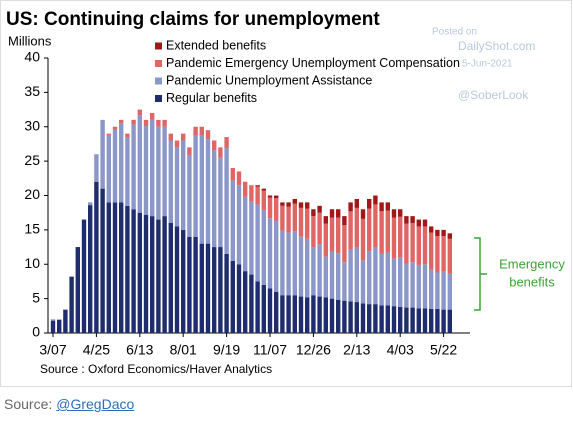 The width and height of the screenshot is (573, 421). What do you see at coordinates (95, 404) in the screenshot?
I see `footer-link: @GregDaco` at bounding box center [95, 404].